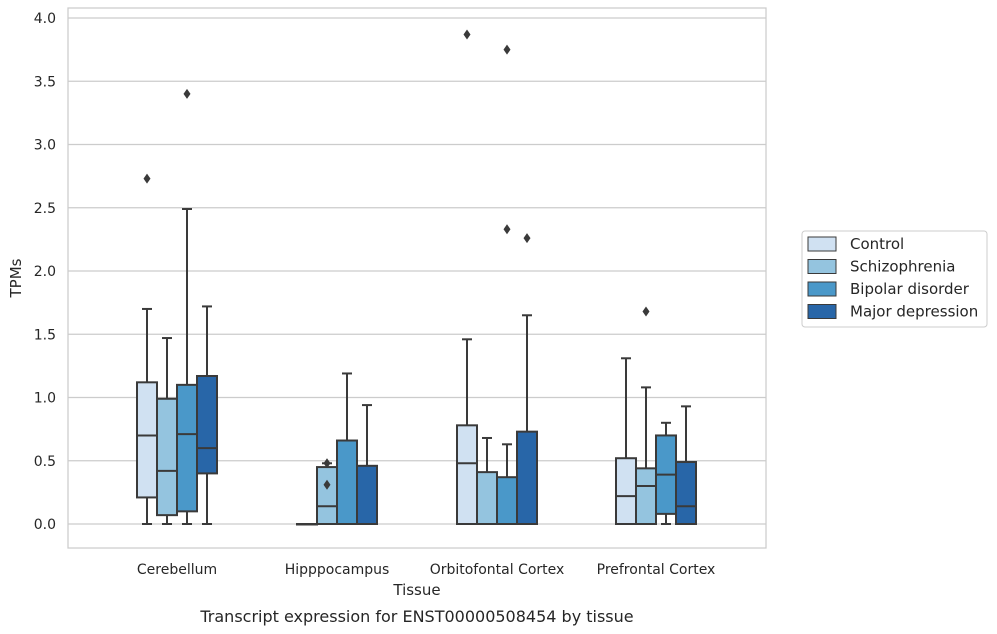 This screenshot has height=634, width=997. I want to click on y-tick-label: 2.5, so click(45, 209).